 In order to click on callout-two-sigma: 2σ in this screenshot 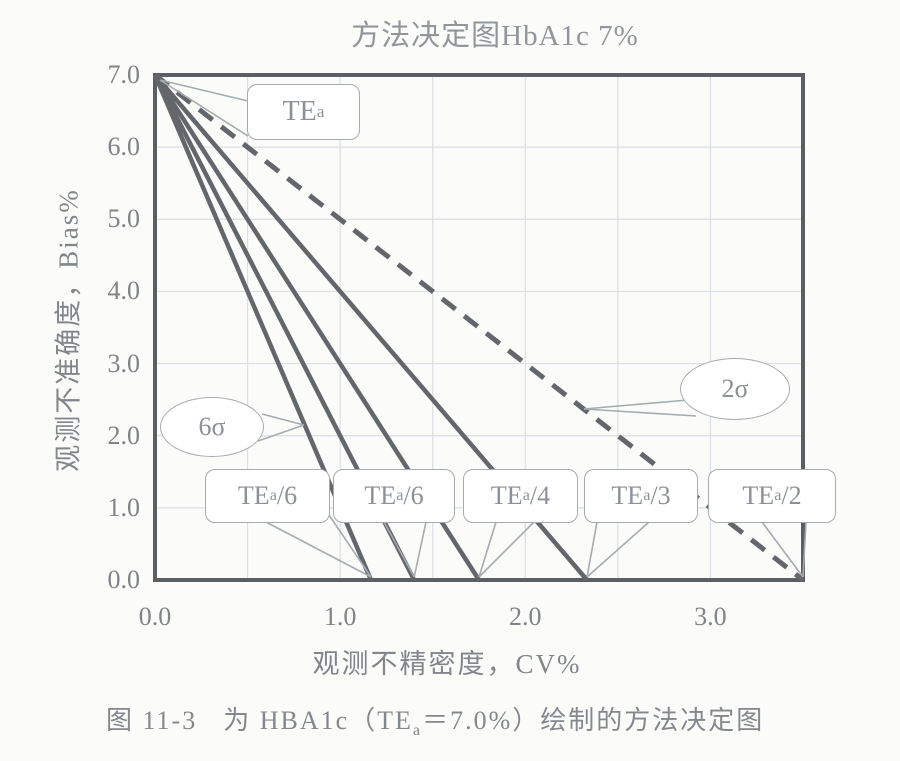, I will do `click(735, 389)`.